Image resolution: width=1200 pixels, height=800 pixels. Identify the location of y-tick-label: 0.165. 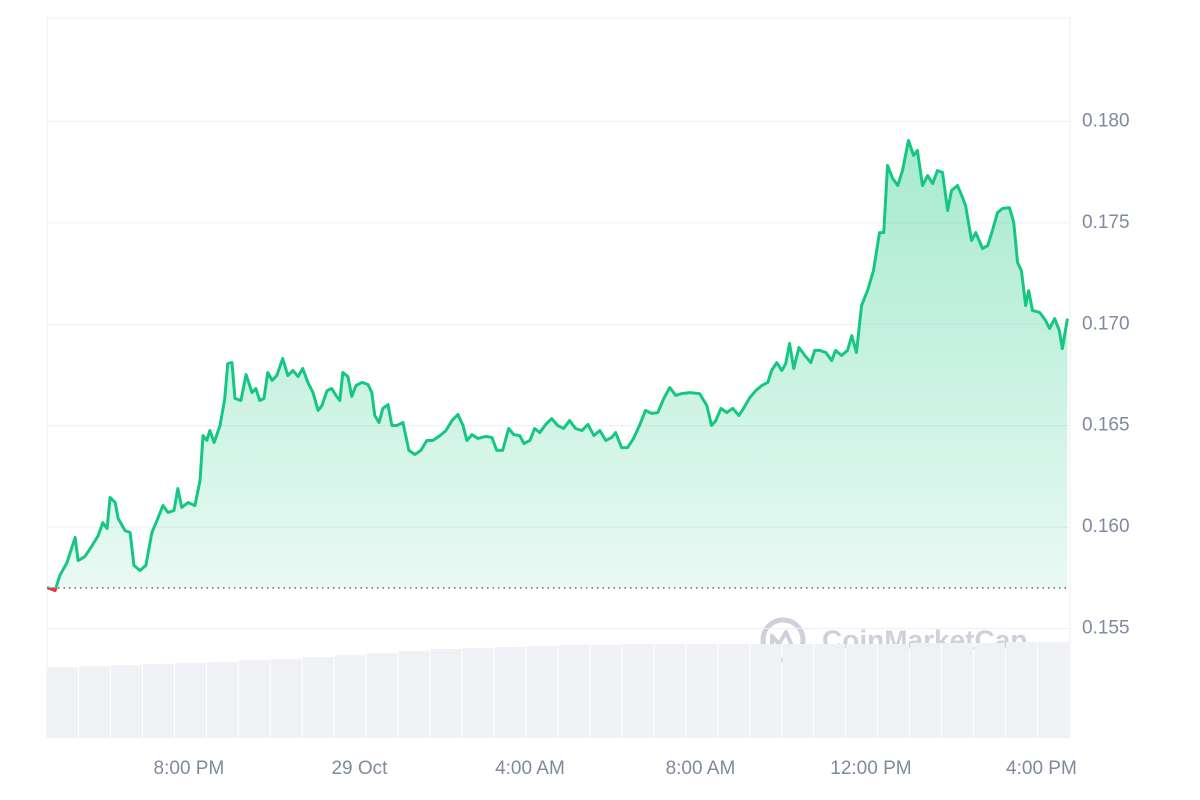
(1106, 425).